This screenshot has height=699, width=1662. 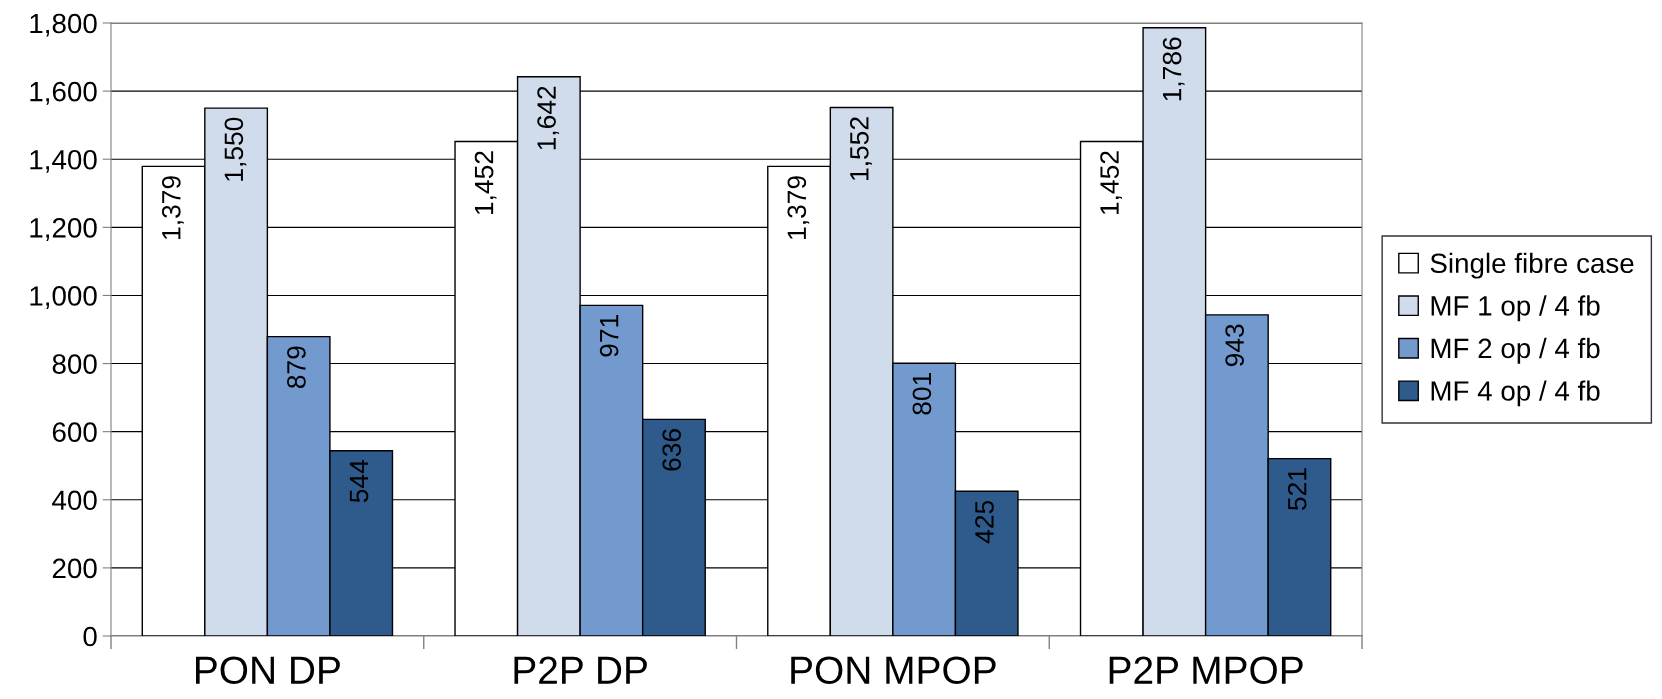 I want to click on x-tick-label: P2P DP, so click(x=580, y=670).